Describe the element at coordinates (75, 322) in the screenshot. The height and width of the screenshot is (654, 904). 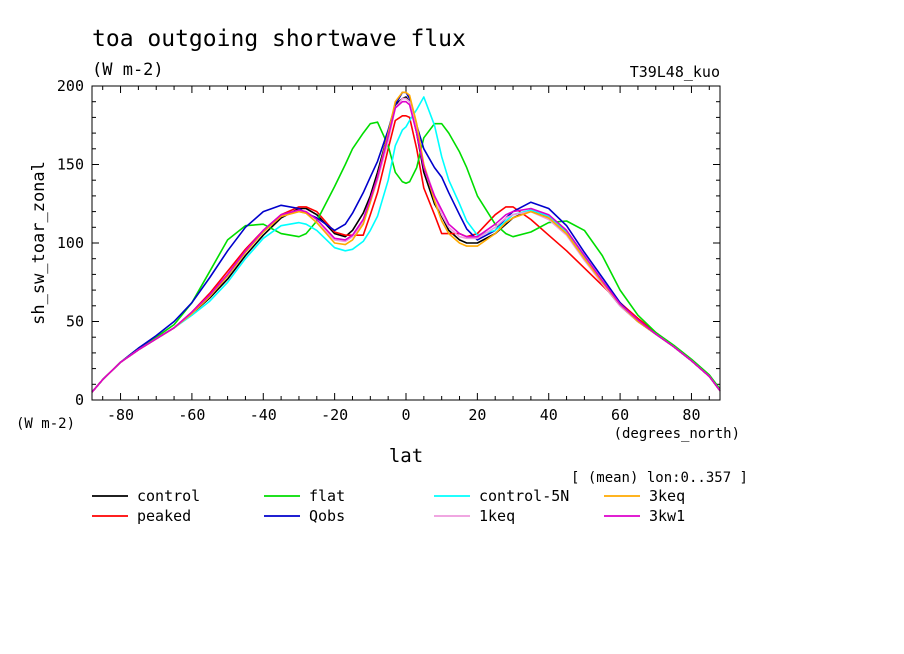
I see `y-tick-label: 50` at that location.